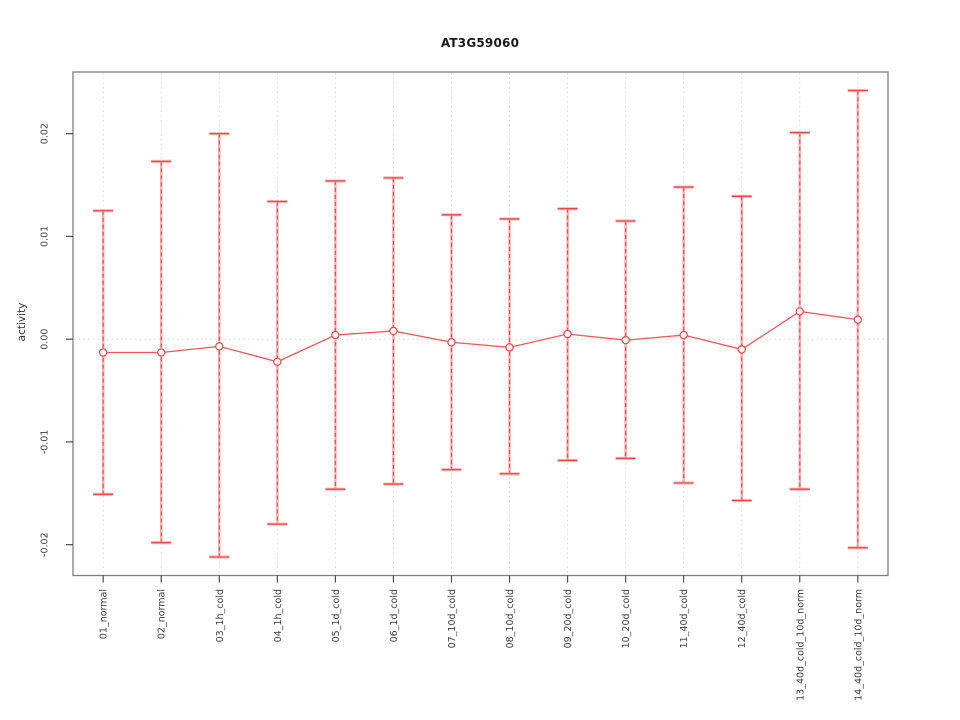 Image resolution: width=960 pixels, height=720 pixels. What do you see at coordinates (45, 133) in the screenshot?
I see `y-tick-label: 0.02` at bounding box center [45, 133].